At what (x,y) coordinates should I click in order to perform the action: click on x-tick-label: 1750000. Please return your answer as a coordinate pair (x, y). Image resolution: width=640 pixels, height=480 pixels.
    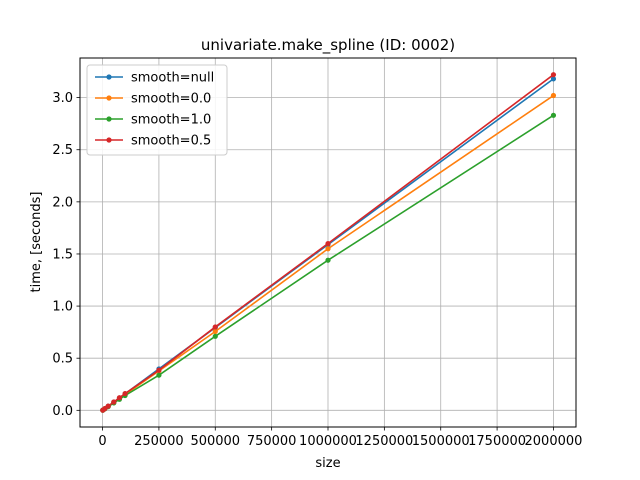
    Looking at the image, I should click on (497, 441).